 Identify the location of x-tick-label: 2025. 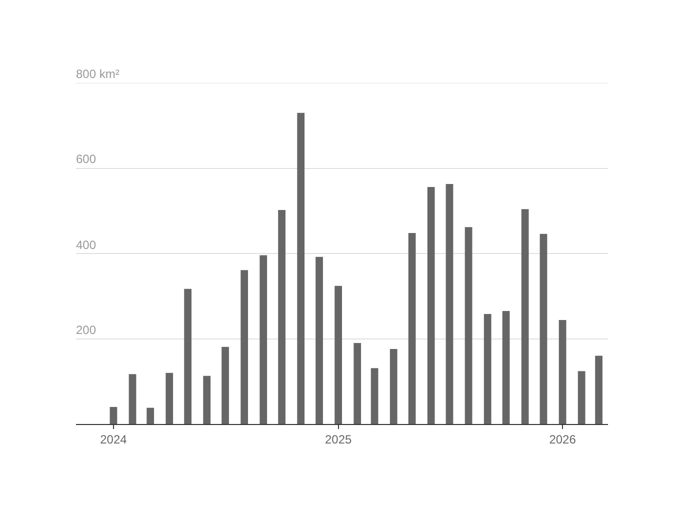
(338, 439).